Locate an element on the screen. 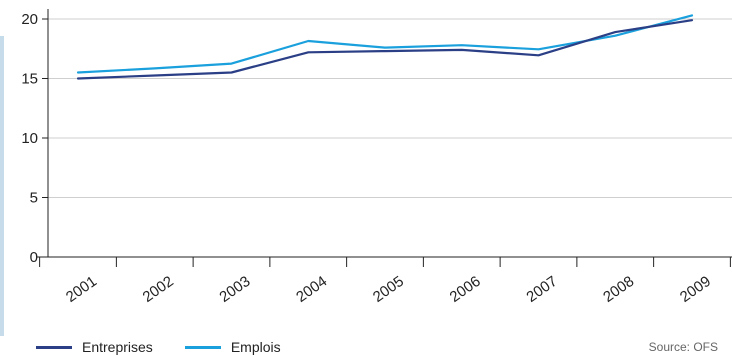 The image size is (732, 356). legend-label-entreprises: Entreprises is located at coordinates (117, 347).